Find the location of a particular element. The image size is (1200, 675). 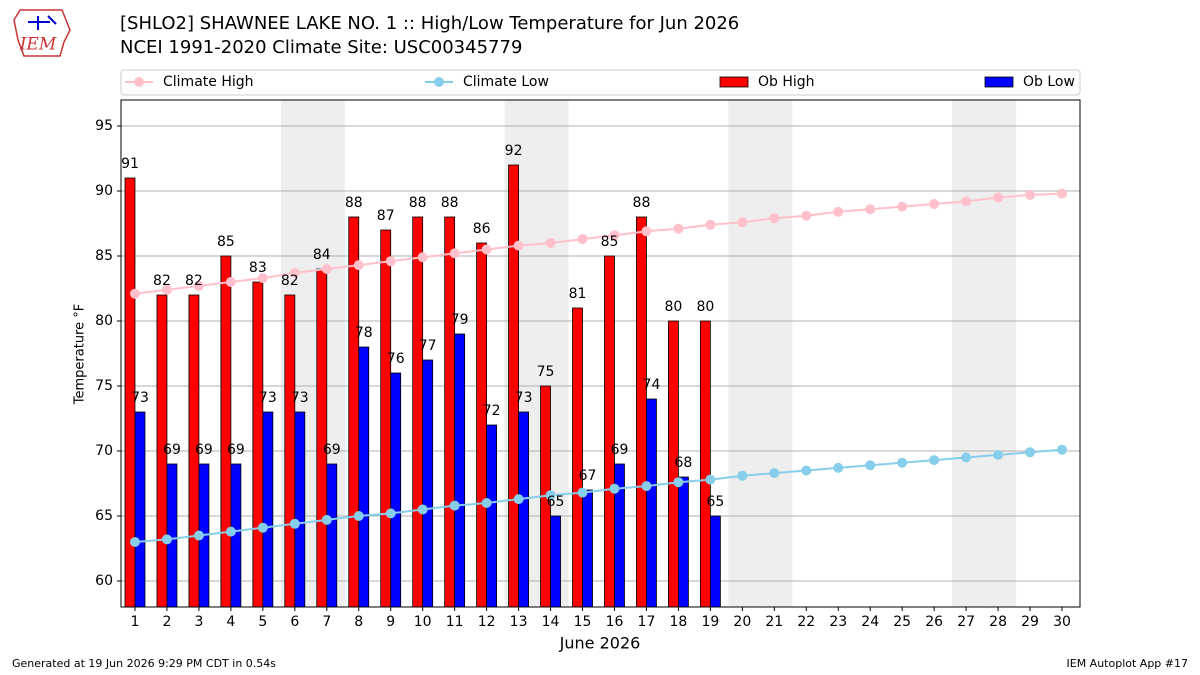

logo: IEM is located at coordinates (42, 33).